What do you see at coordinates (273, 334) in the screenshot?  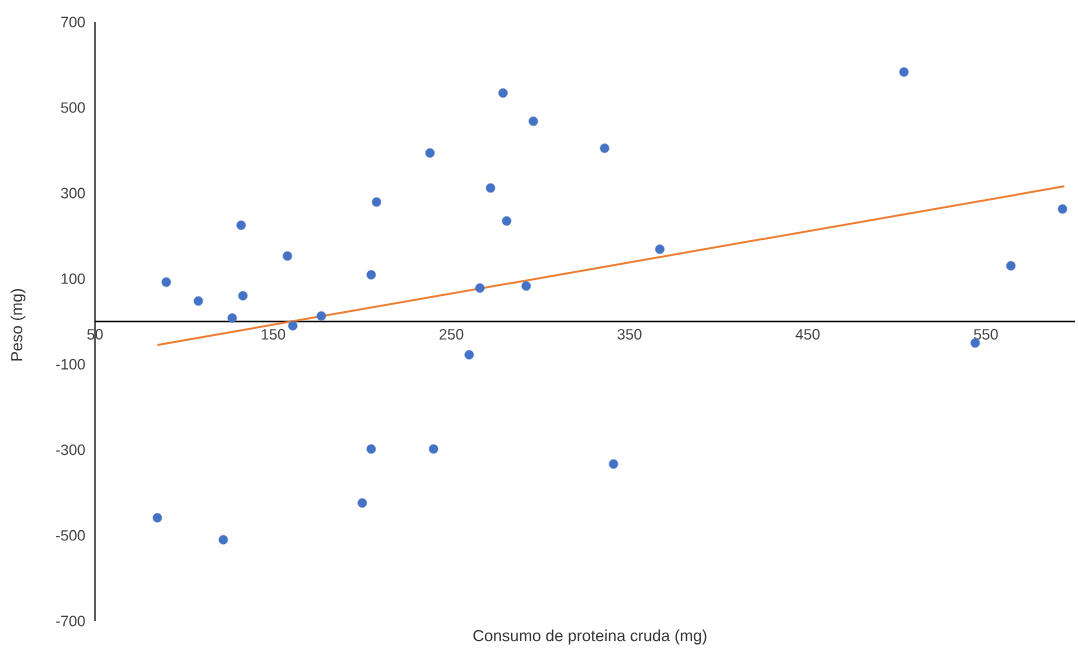 I see `x-tick-label: 150` at bounding box center [273, 334].